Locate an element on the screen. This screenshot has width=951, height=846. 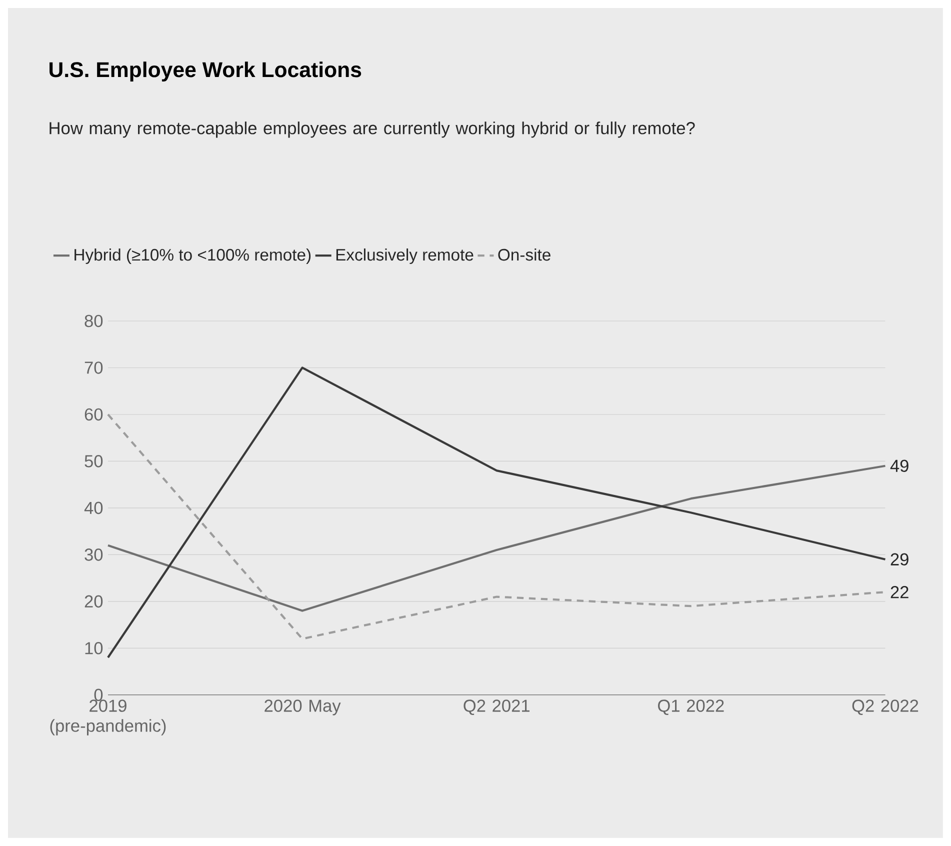
y-tick-label: 20 is located at coordinates (93, 601).